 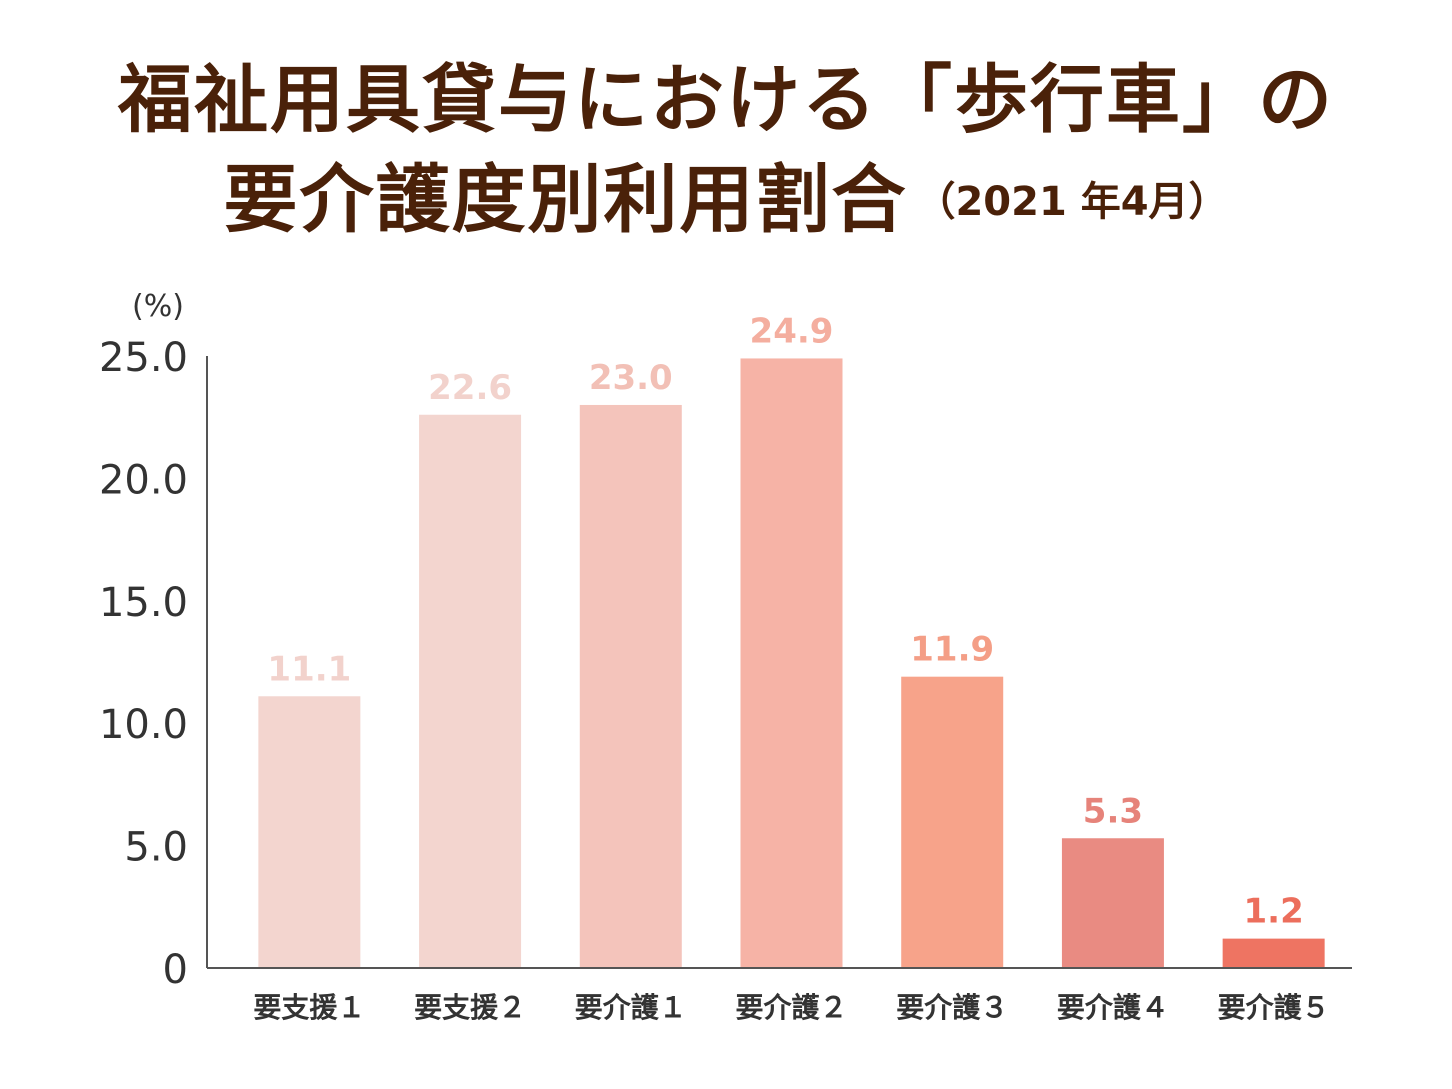 What do you see at coordinates (1113, 811) in the screenshot?
I see `bar-value-label: 5.3` at bounding box center [1113, 811].